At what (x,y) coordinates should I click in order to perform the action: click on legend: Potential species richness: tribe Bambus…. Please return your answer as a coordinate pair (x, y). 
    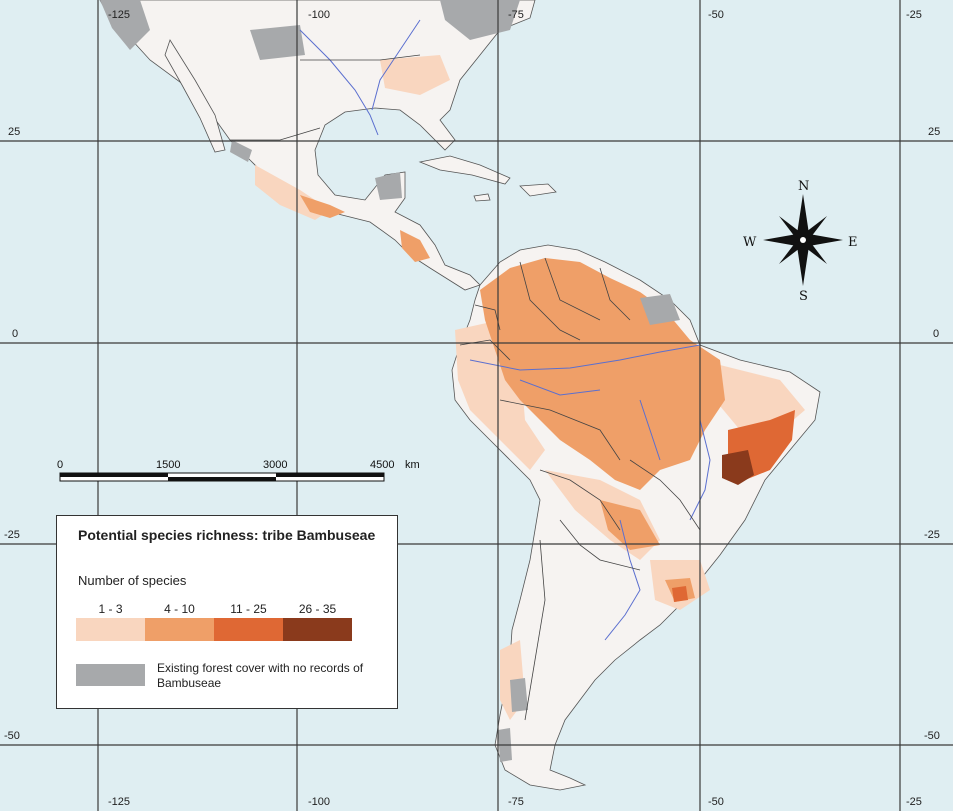
    Looking at the image, I should click on (227, 612).